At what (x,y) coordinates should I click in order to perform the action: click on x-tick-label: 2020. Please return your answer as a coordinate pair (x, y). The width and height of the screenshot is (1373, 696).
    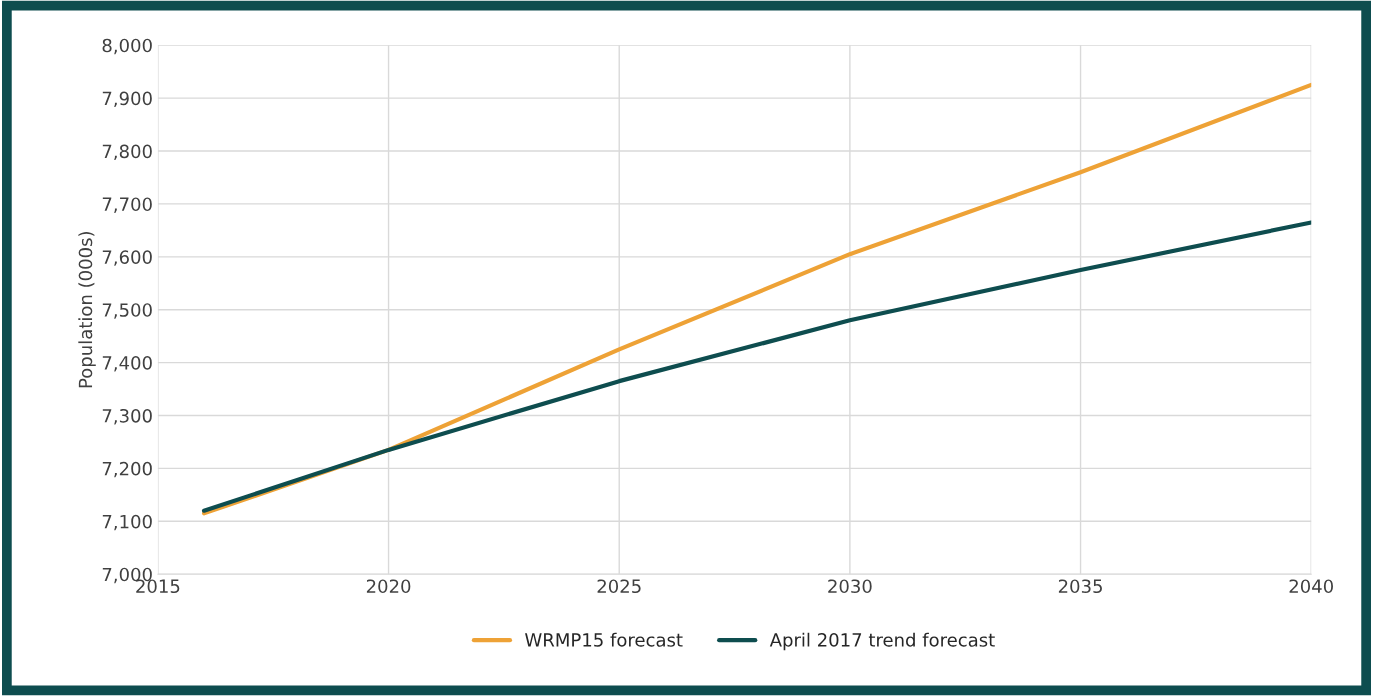
    Looking at the image, I should click on (388, 586).